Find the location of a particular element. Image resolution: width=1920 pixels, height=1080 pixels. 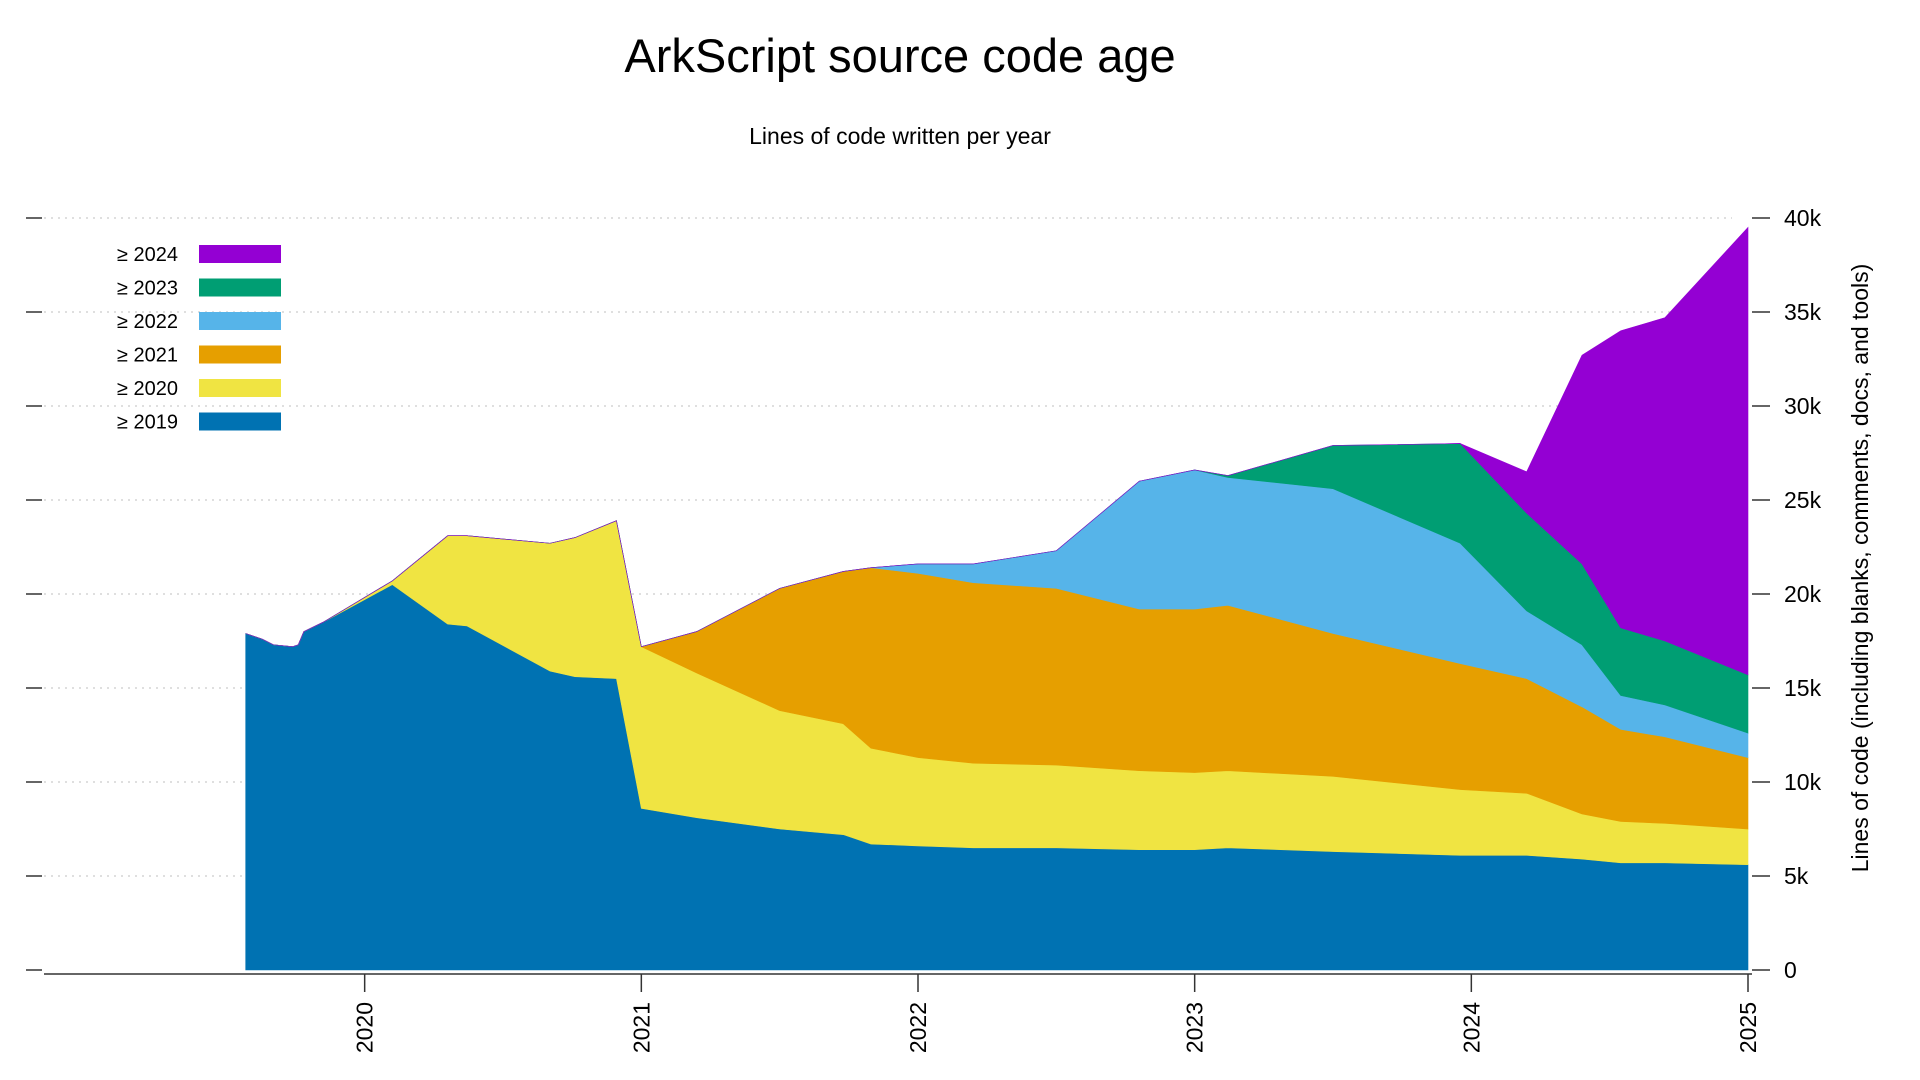

y-tick-label: 40k is located at coordinates (1803, 218).